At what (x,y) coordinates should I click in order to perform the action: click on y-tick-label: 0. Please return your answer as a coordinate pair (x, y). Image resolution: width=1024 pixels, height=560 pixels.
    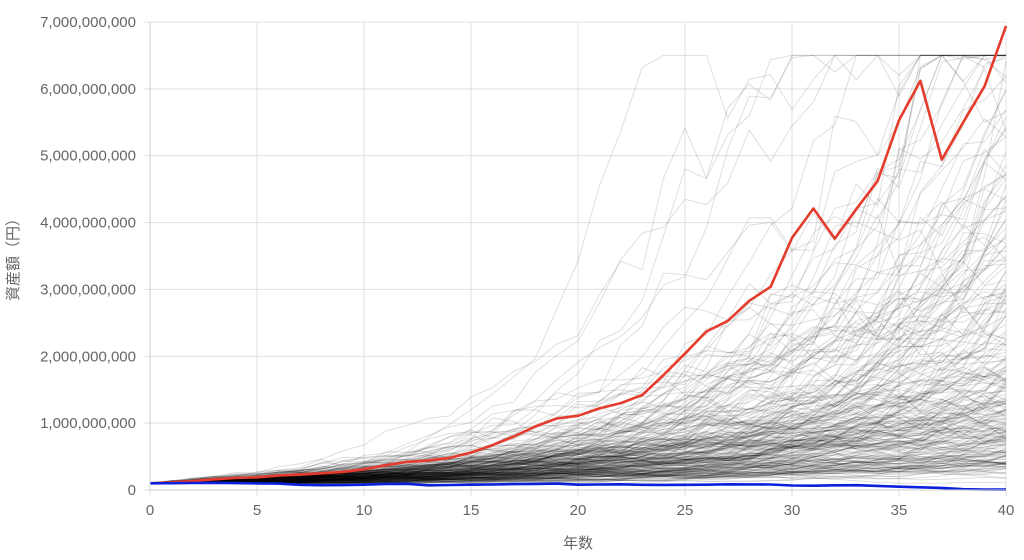
    Looking at the image, I should click on (132, 490).